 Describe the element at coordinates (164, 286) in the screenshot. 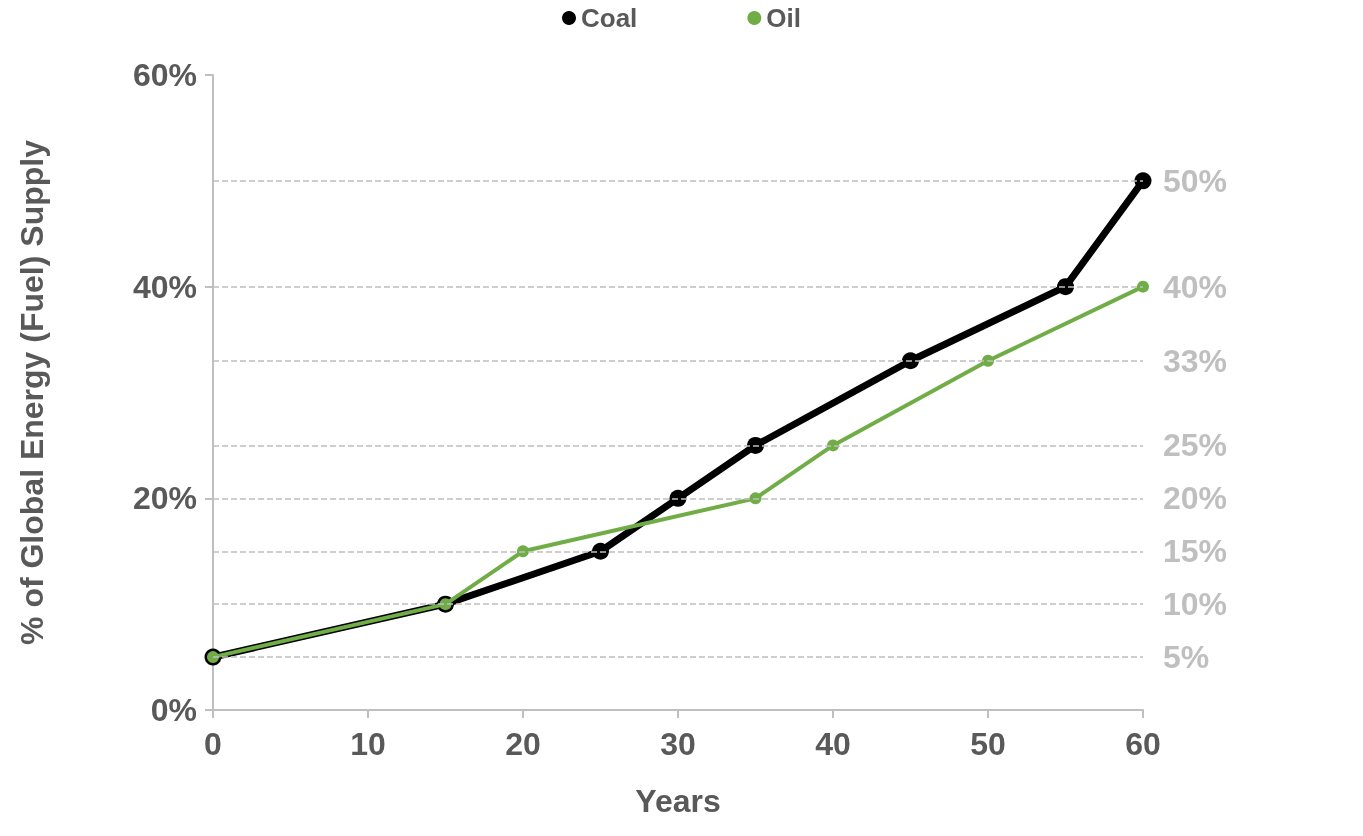

I see `y-tick-label: 40%` at that location.